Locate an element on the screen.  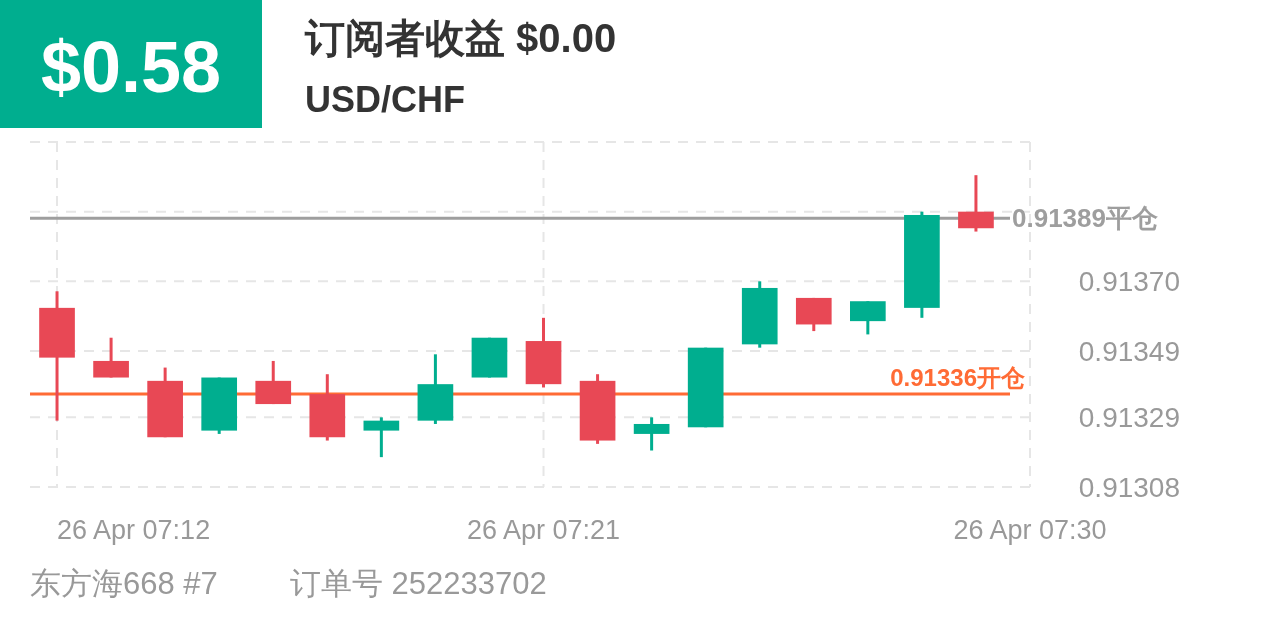
y-tick-label: 0.91370 is located at coordinates (1129, 282).